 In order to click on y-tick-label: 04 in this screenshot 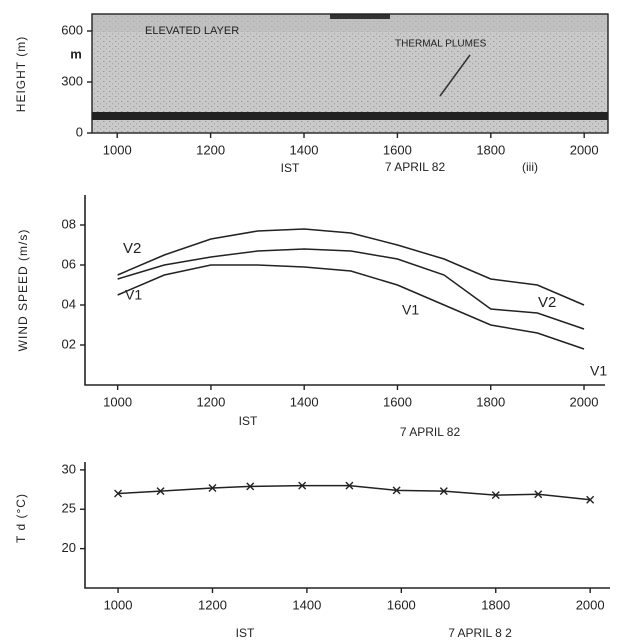, I will do `click(69, 303)`.